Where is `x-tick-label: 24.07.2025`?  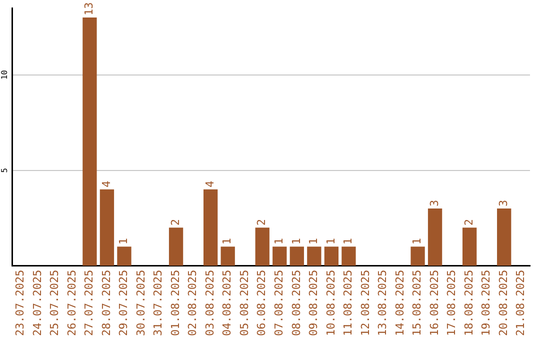 x-tick-label: 24.07.2025 is located at coordinates (37, 303).